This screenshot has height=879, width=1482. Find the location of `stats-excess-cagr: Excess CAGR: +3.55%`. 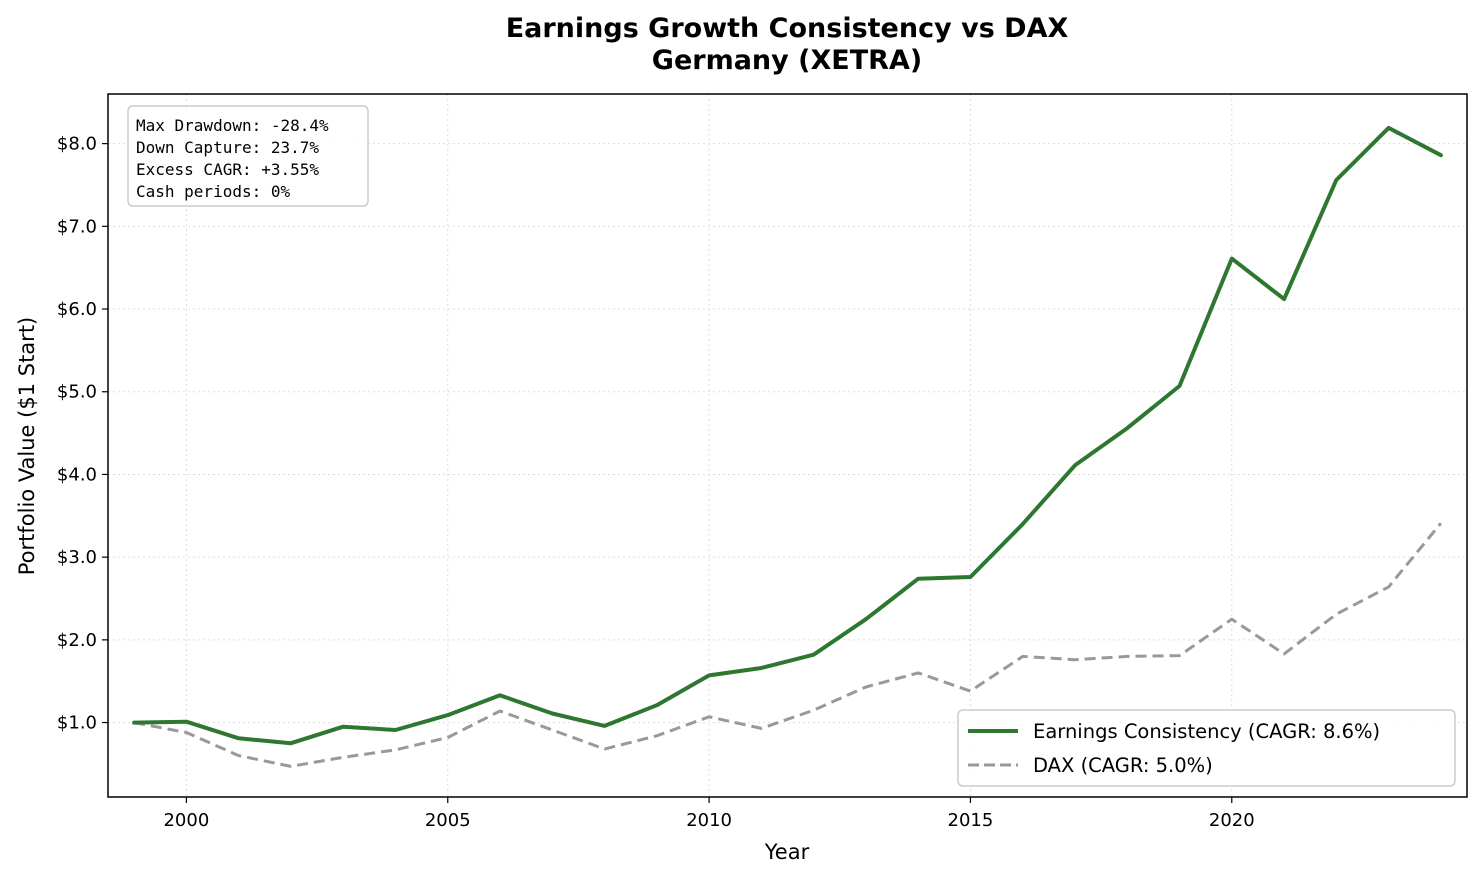

stats-excess-cagr: Excess CAGR: +3.55% is located at coordinates (227, 169).